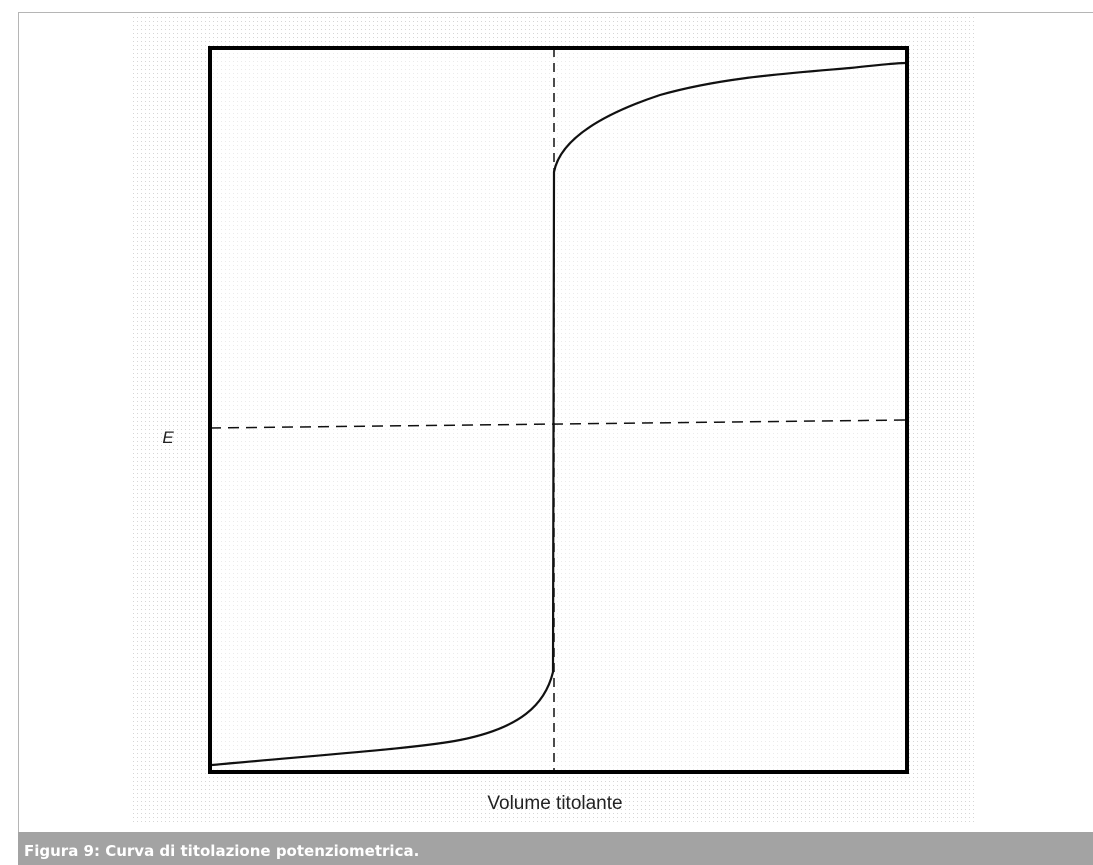 The image size is (1093, 865). Describe the element at coordinates (558, 424) in the screenshot. I see `potential-line` at that location.